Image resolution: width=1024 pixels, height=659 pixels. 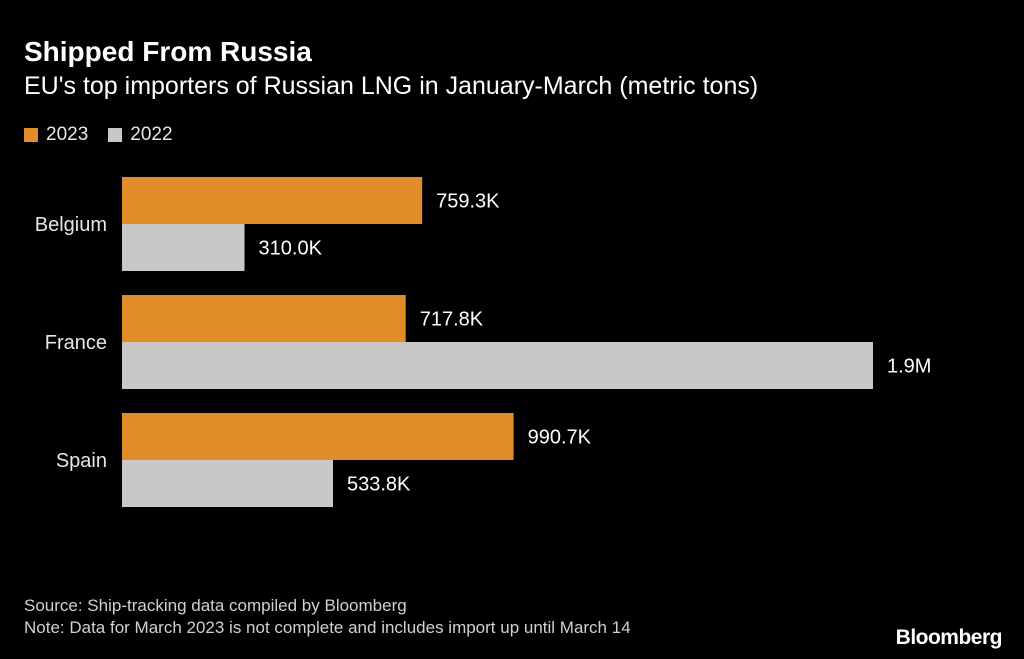 I want to click on bar-belgium-2023, so click(x=272, y=200).